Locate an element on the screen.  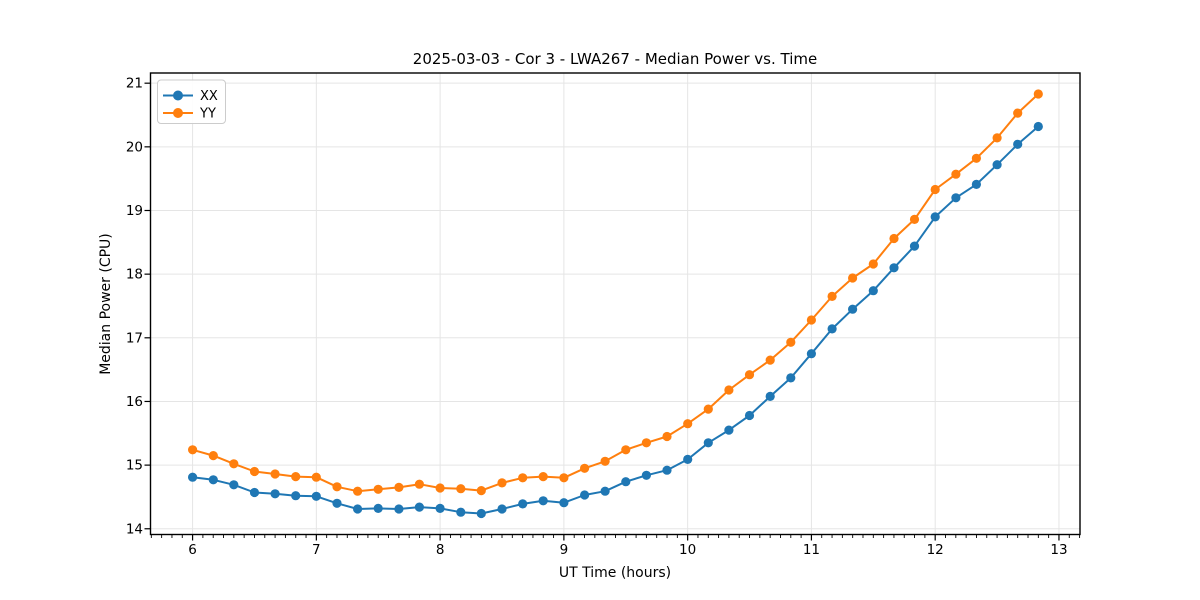
legend-label-xx: XX is located at coordinates (209, 96).